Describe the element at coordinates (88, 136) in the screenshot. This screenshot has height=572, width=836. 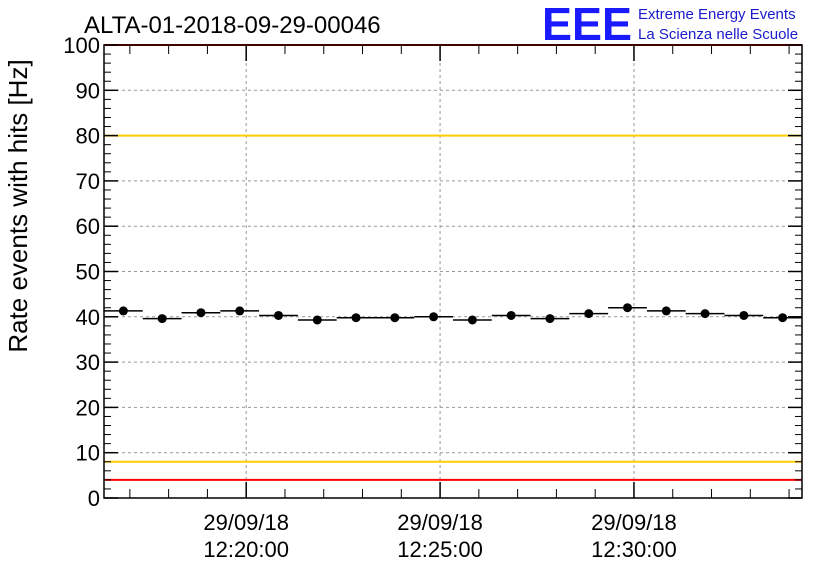
I see `y-tick-label: 80` at that location.